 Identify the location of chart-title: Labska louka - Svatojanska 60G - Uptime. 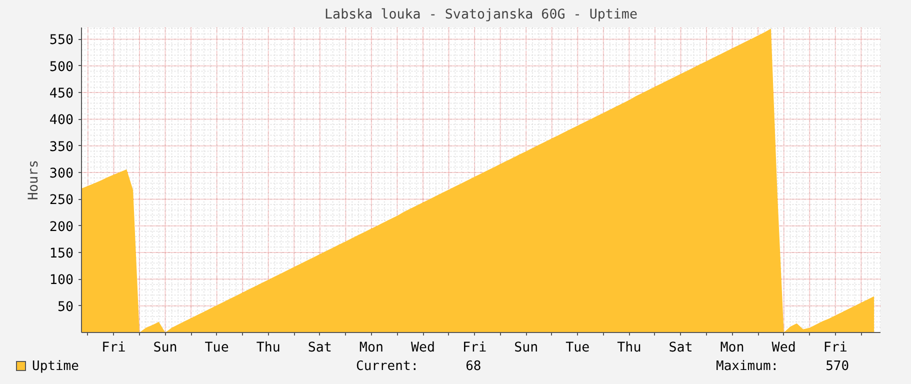
(481, 15).